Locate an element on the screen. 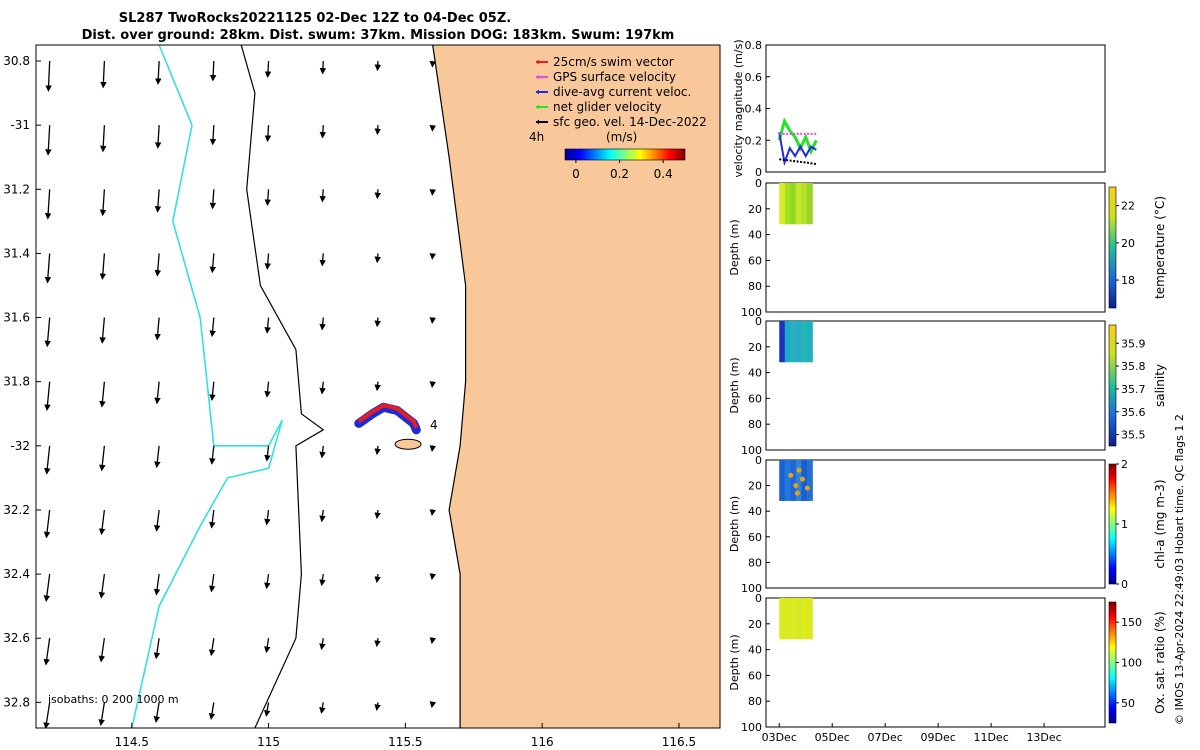  temperature-panel-frame is located at coordinates (935, 247).